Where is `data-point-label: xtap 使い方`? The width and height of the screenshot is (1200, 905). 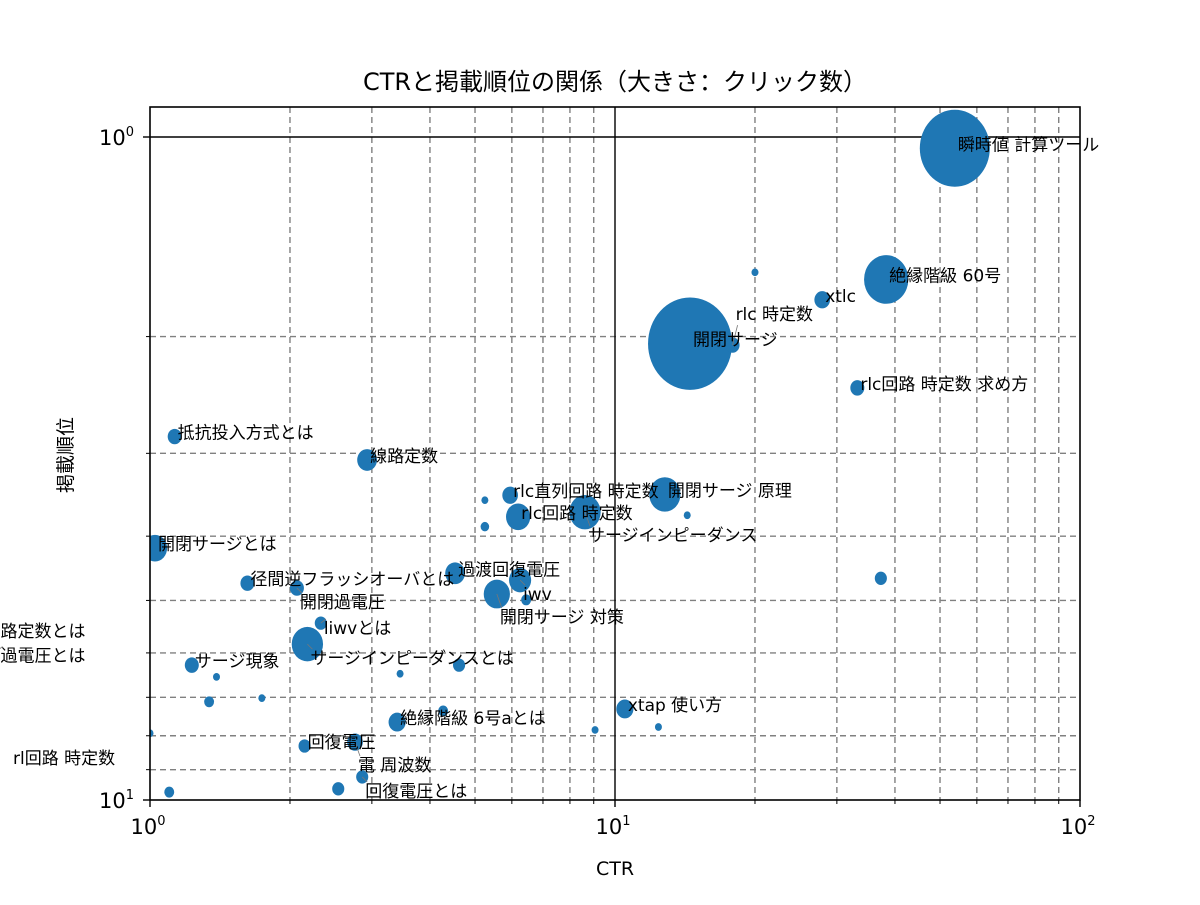 data-point-label: xtap 使い方 is located at coordinates (675, 705).